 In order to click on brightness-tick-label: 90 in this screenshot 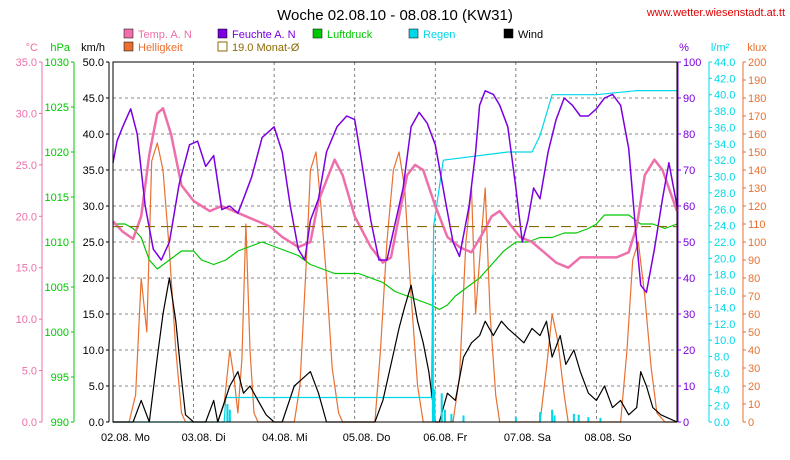, I will do `click(754, 261)`.